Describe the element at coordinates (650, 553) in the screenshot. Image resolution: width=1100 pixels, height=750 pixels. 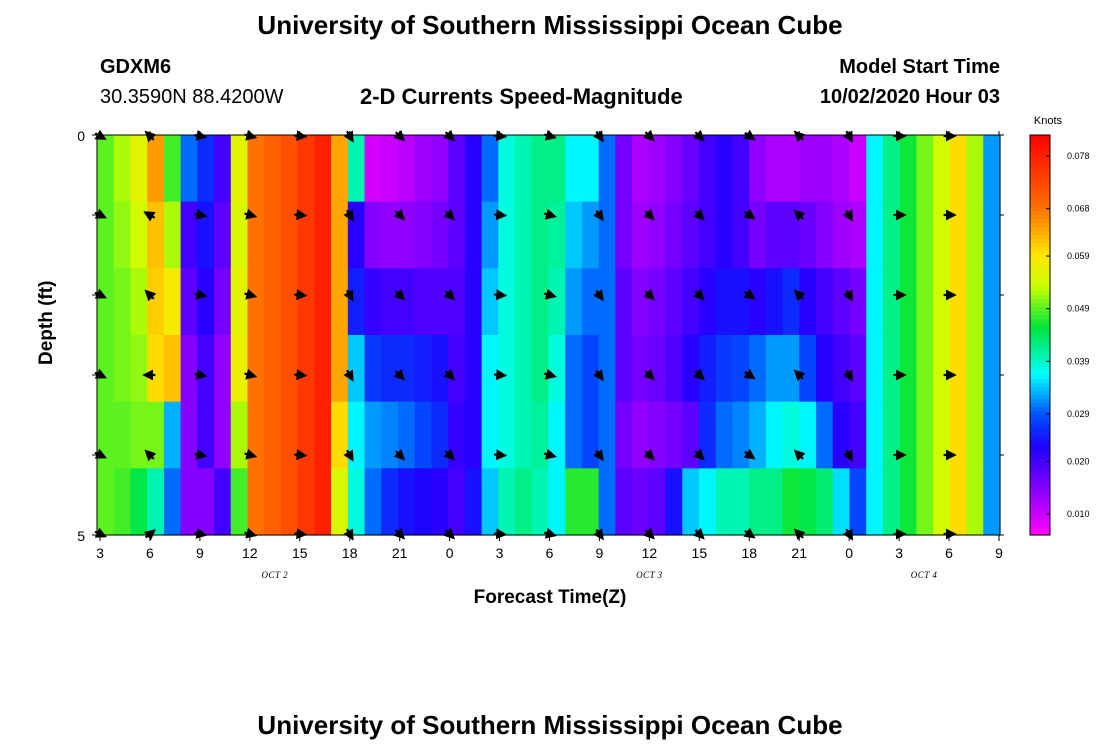
I see `x-tick-label: 12` at that location.